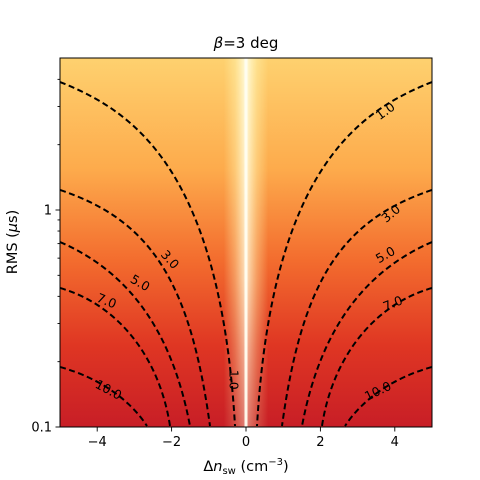  I want to click on x-label-superscript: −3, so click(275, 462).